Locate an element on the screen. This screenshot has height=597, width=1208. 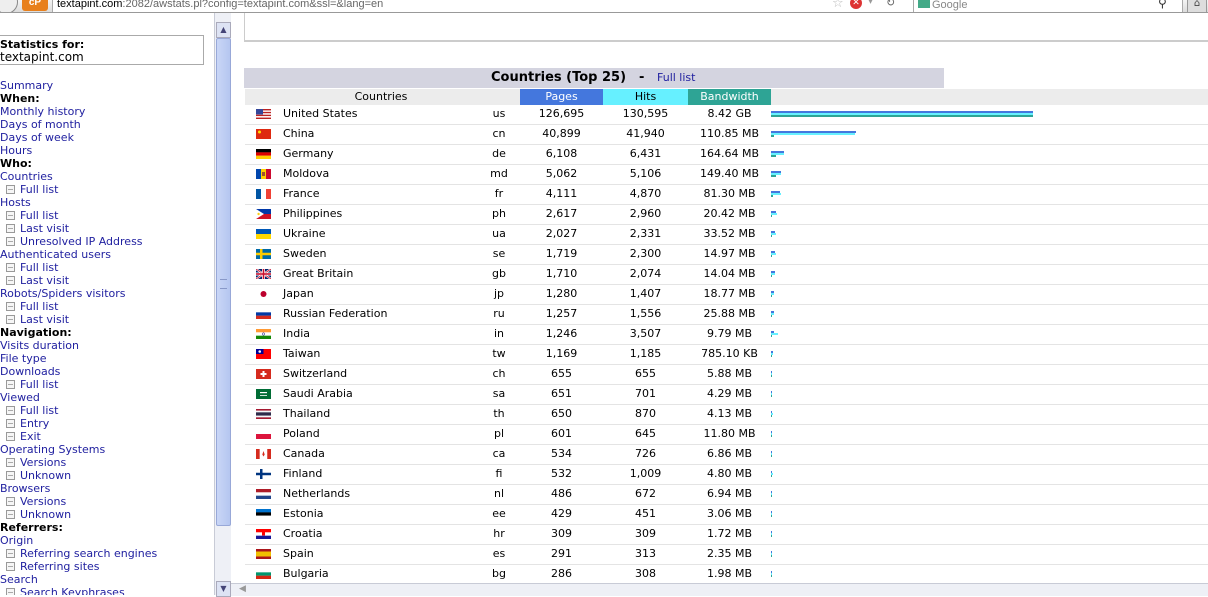
search-placeholder: Google is located at coordinates (950, 5).